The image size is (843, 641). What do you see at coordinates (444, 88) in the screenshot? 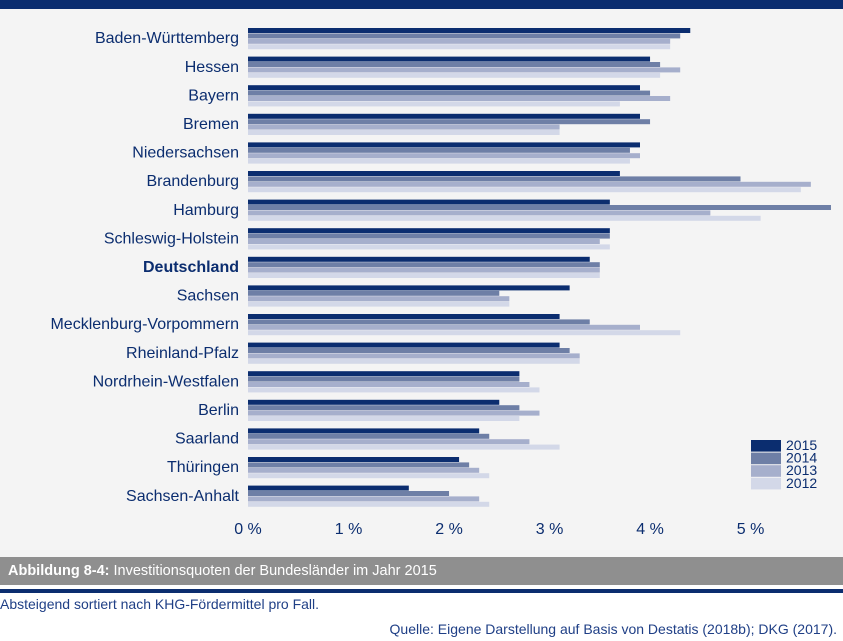
I see `bar-bayern-2015` at bounding box center [444, 88].